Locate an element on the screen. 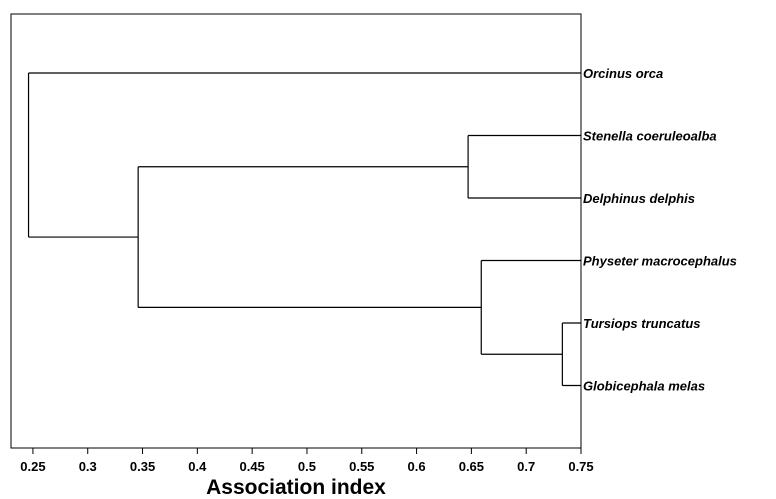  x-tick-label: 0.25 is located at coordinates (32, 466).